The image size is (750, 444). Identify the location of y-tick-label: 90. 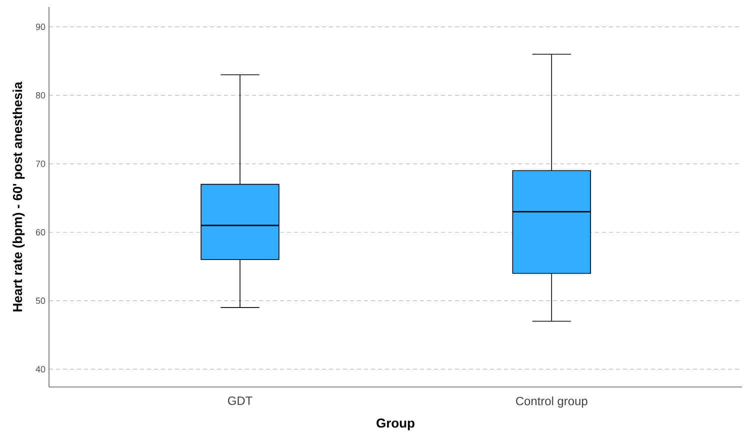
(41, 27).